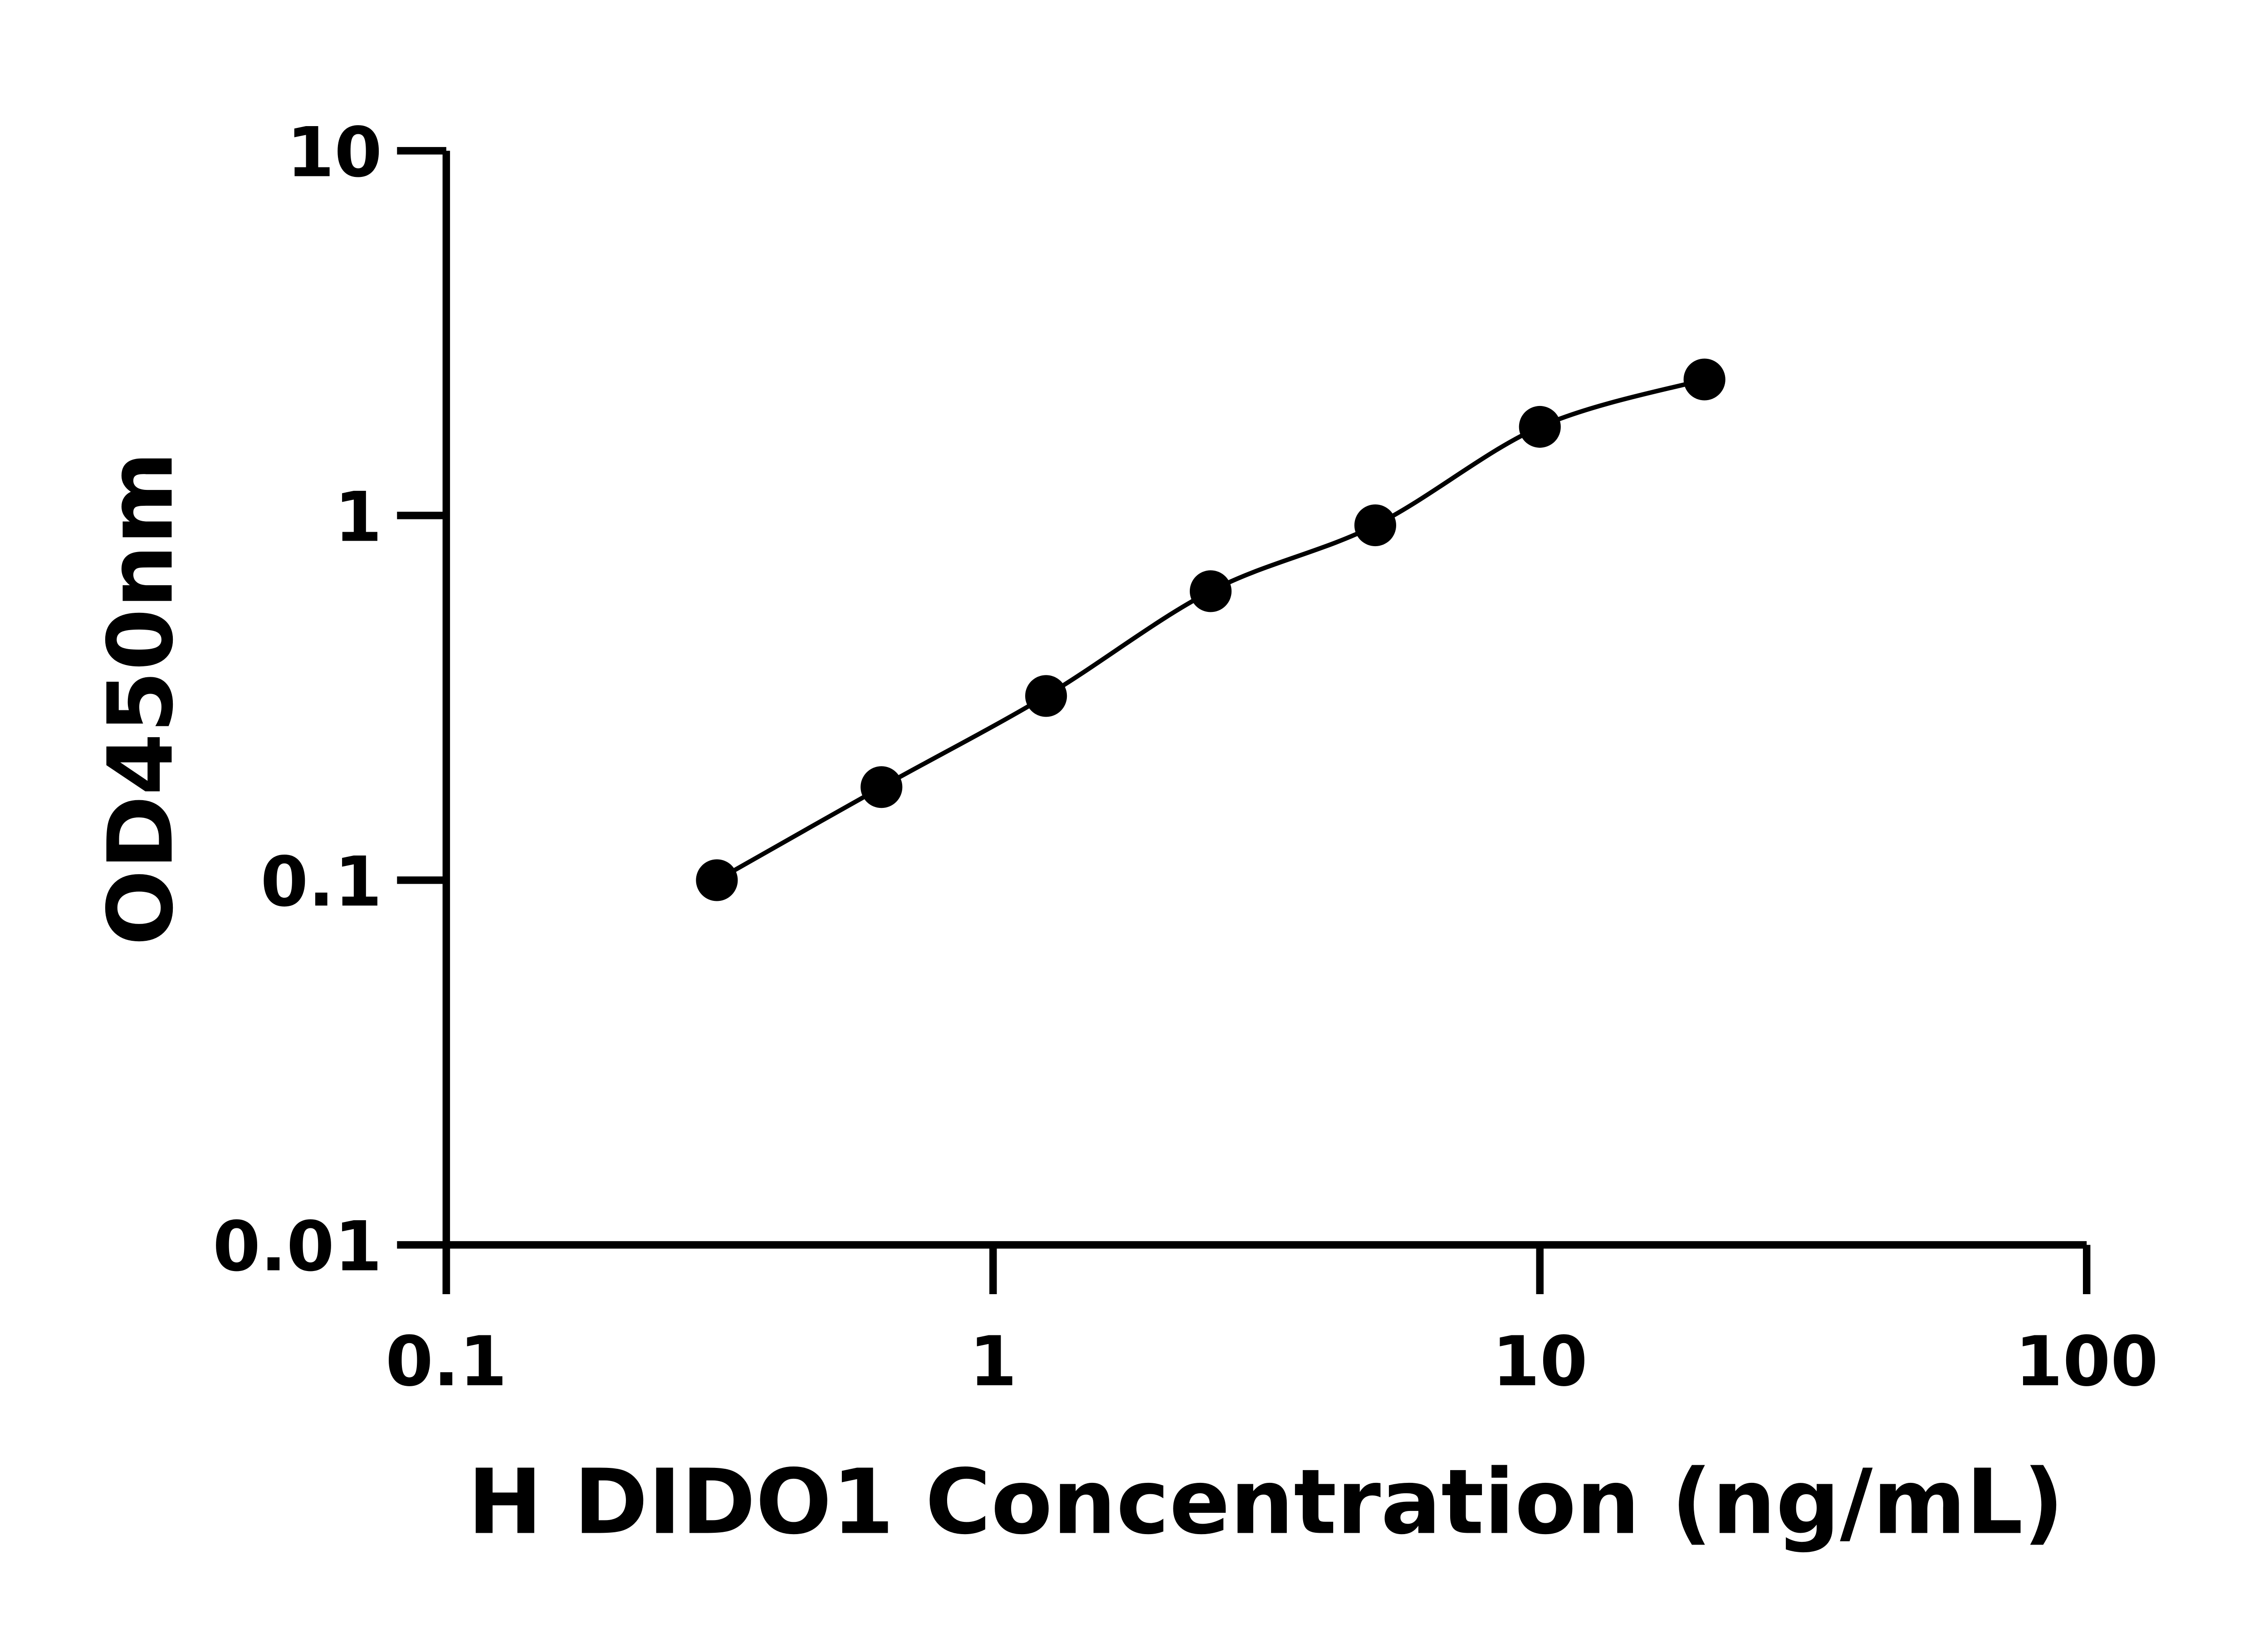  What do you see at coordinates (321, 882) in the screenshot?
I see `y-tick-label: 0.1` at bounding box center [321, 882].